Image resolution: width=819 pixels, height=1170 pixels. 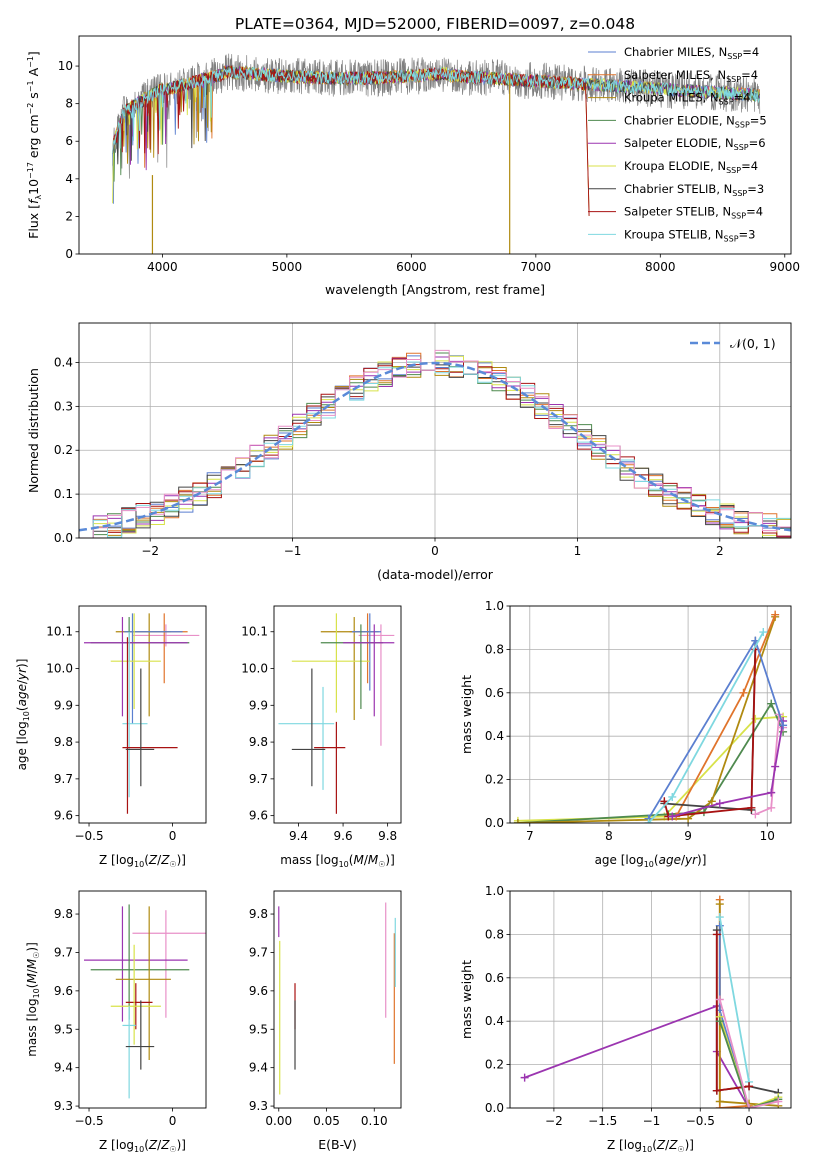 I want to click on y-axis-label: age [log10(age/yr)], so click(x=23, y=715).